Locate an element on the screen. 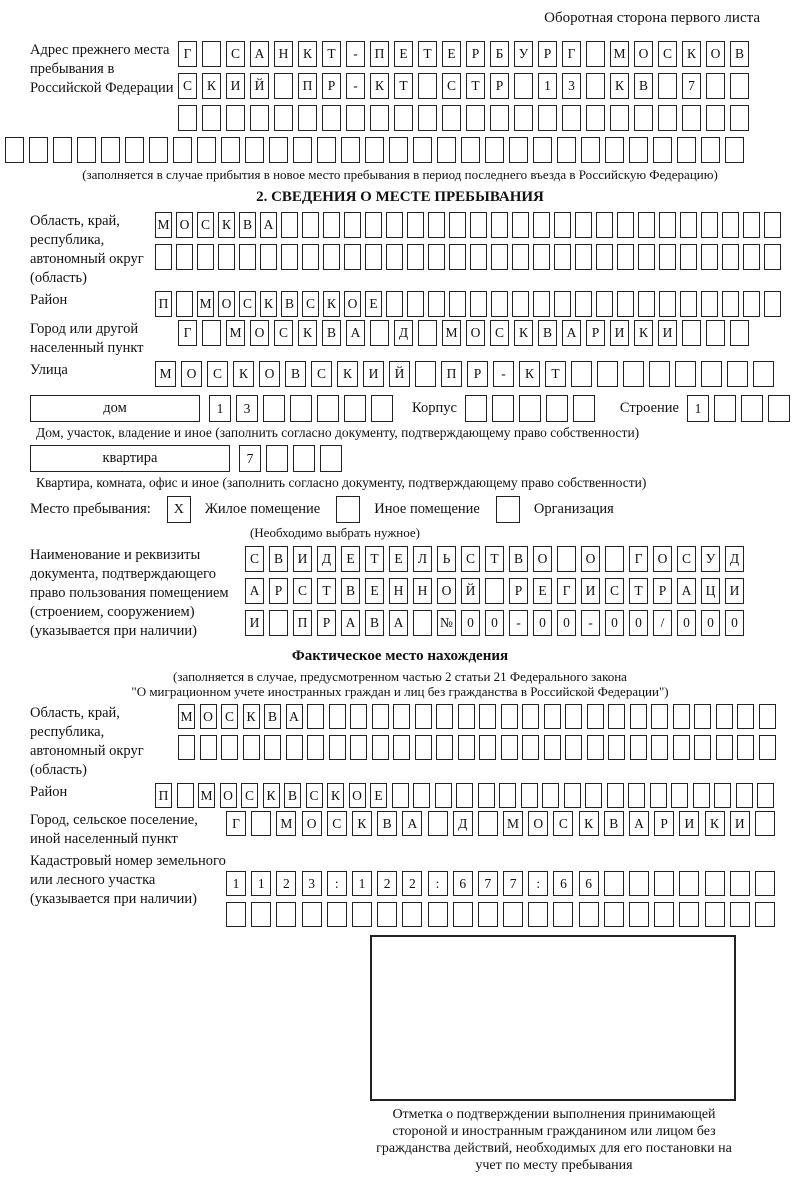 The image size is (800, 1180). char-cell: М is located at coordinates (286, 823).